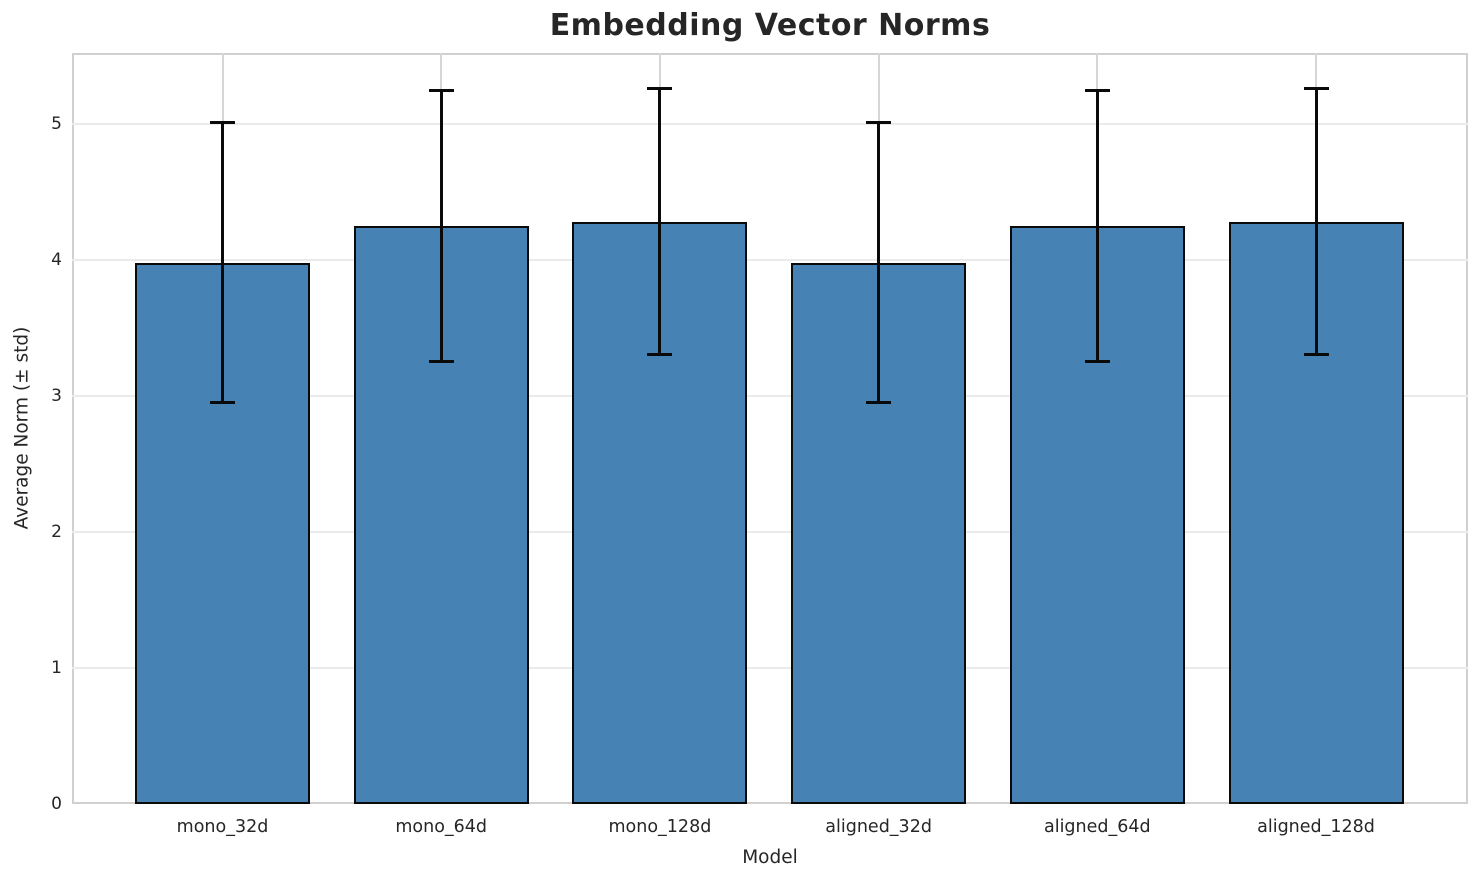  I want to click on y-tick-label: 2, so click(56, 531).